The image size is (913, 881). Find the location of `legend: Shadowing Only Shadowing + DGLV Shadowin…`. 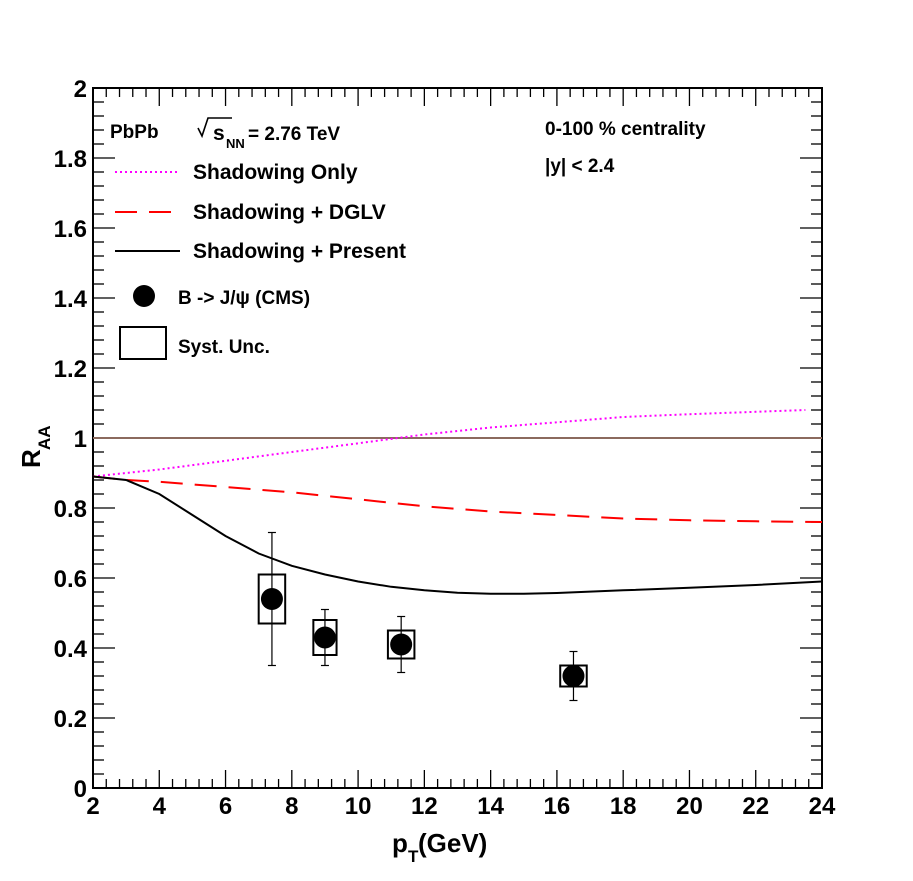

legend: Shadowing Only Shadowing + DGLV Shadowin… is located at coordinates (260, 260).